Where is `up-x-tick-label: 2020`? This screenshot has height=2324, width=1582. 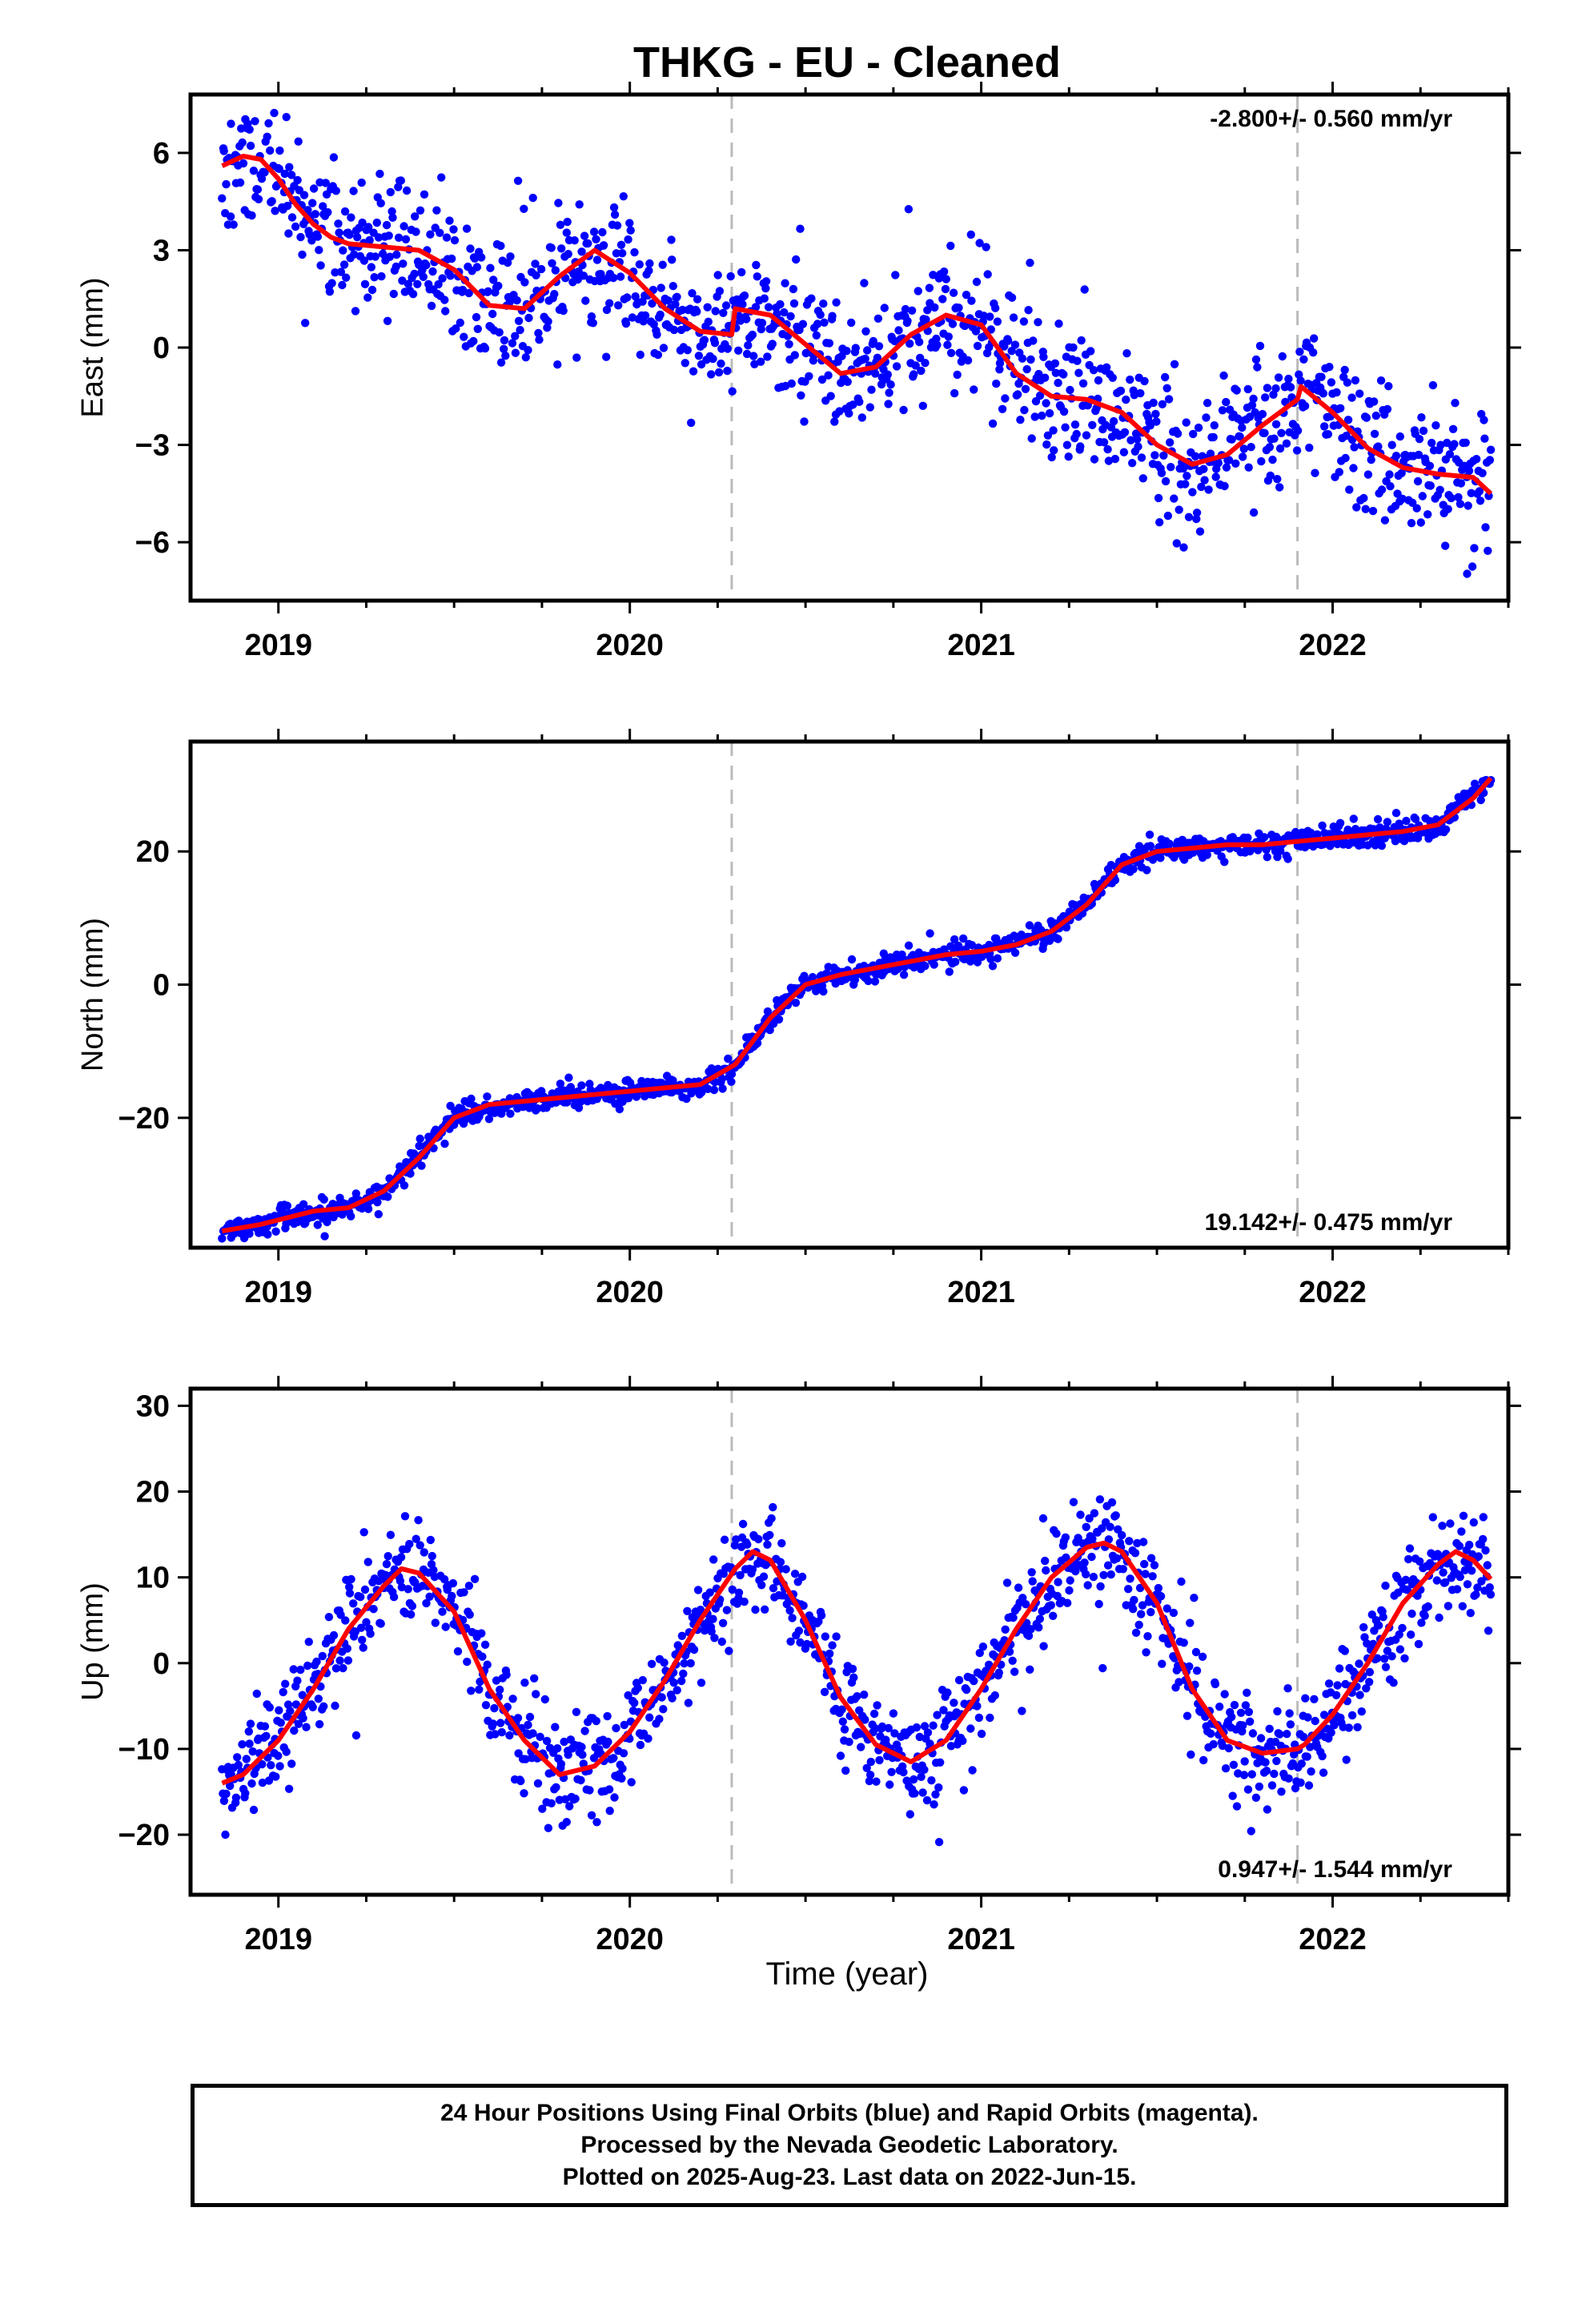 up-x-tick-label: 2020 is located at coordinates (630, 1940).